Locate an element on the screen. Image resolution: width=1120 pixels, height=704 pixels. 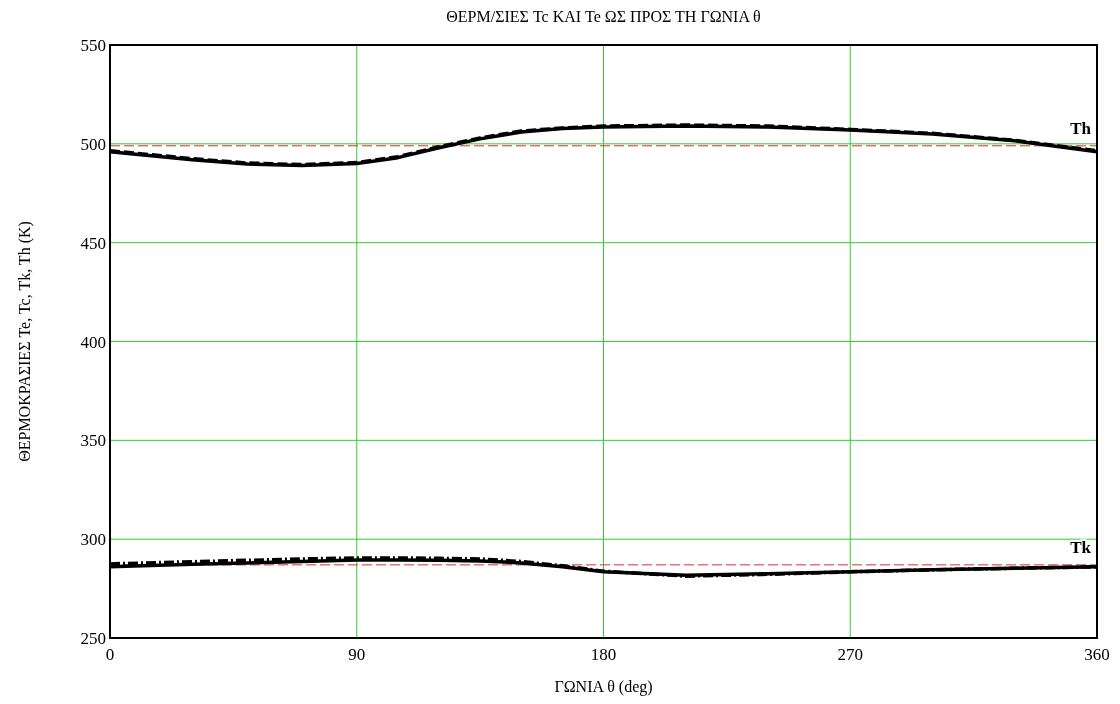
x-tick-label: 90 is located at coordinates (357, 654).